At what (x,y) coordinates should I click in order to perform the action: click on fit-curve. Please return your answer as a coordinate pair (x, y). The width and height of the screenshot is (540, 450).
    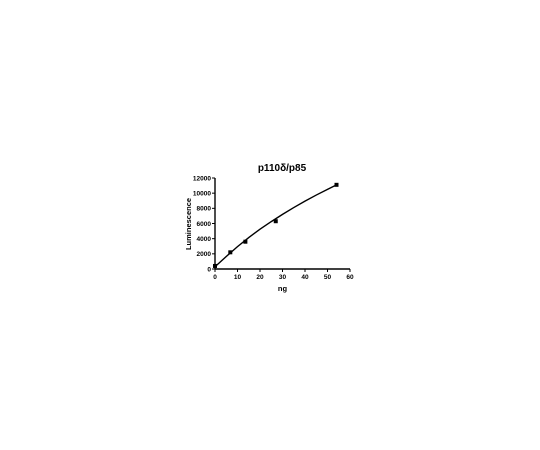
    Looking at the image, I should click on (275, 226).